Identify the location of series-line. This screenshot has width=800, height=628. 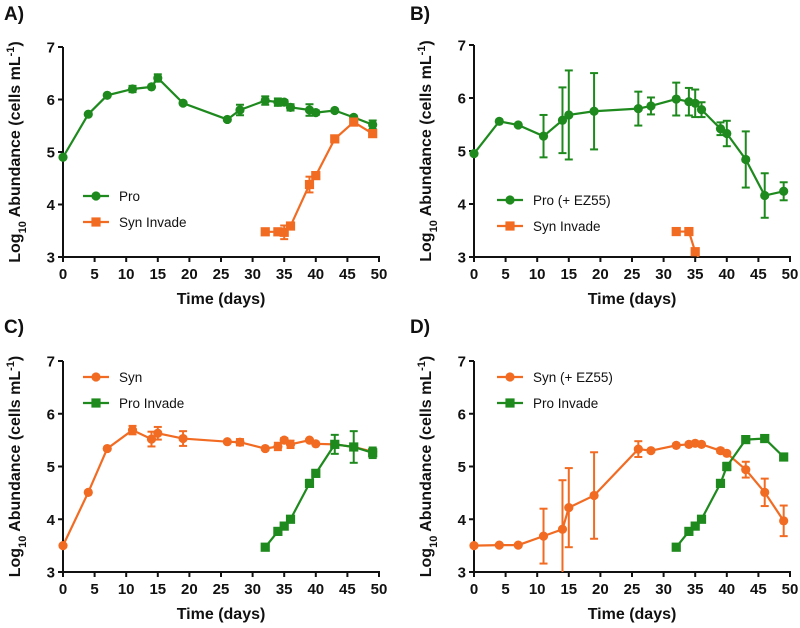
(629, 494).